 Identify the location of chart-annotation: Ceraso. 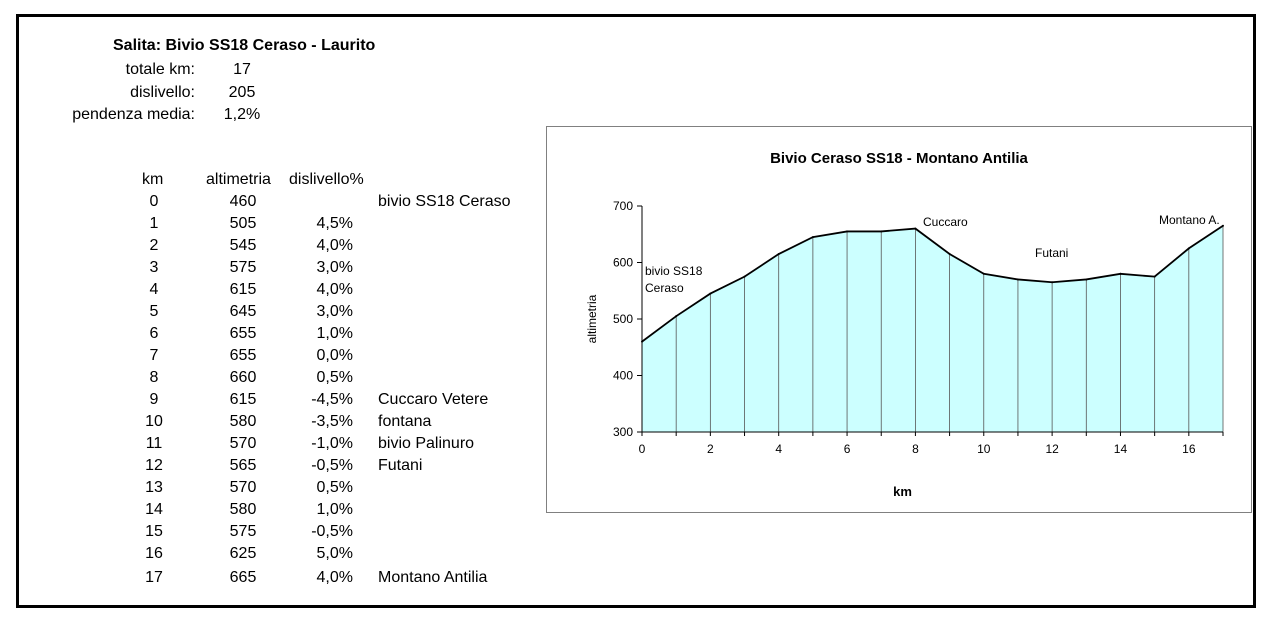
(664, 288).